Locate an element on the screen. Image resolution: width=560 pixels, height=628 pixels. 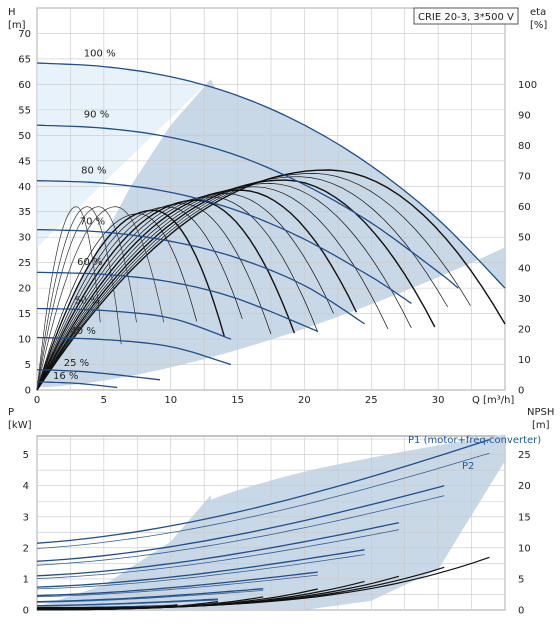
npsh-tick-label: 5 is located at coordinates (521, 579).